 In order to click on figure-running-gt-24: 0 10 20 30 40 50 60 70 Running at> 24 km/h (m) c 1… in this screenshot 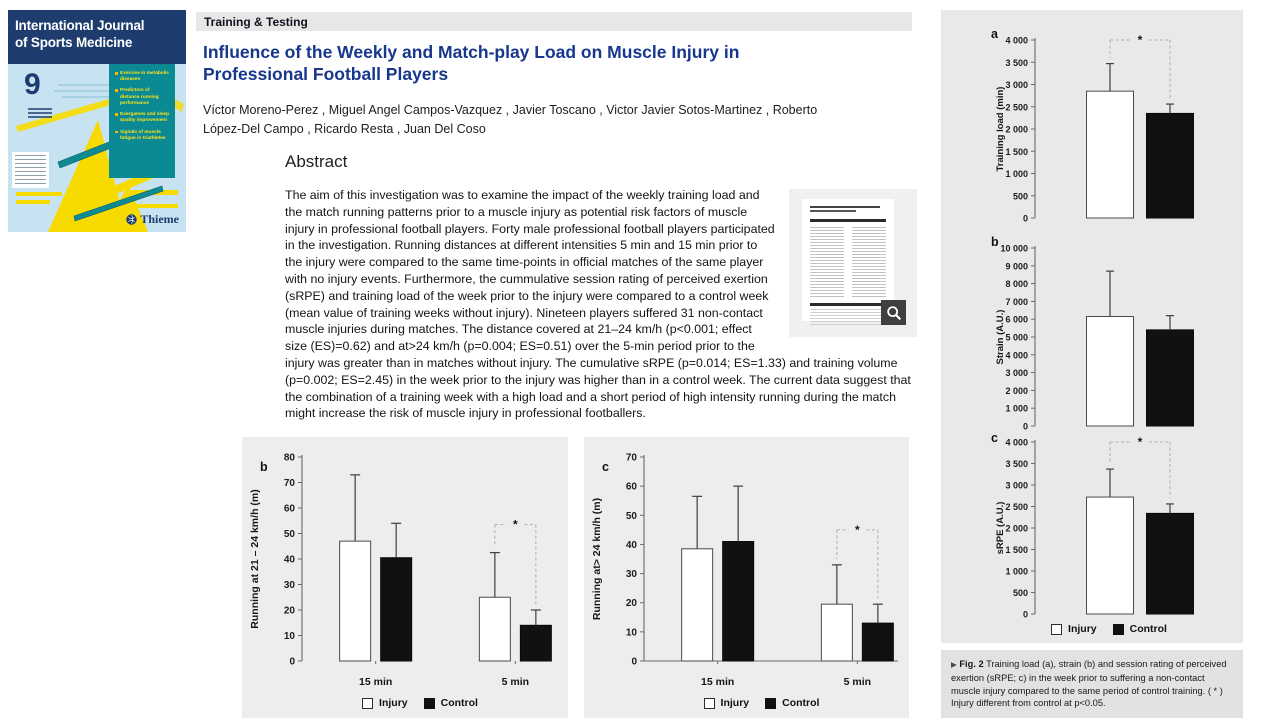, I will do `click(746, 577)`.